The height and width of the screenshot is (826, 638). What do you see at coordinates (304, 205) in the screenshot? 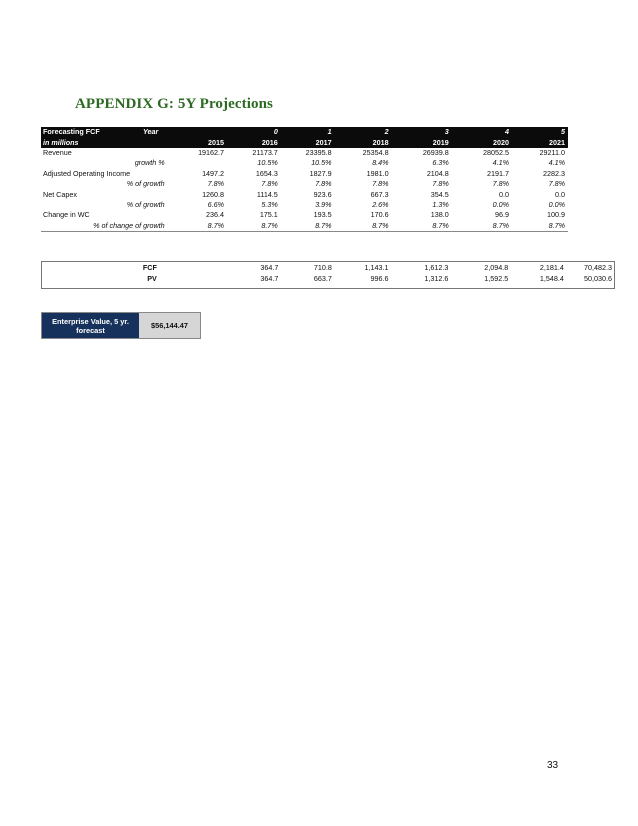
I see `table-row: % of growth 6.6% 5.3% 3.9% 2.6% 1.3% 0.0% 0.0%` at bounding box center [304, 205].